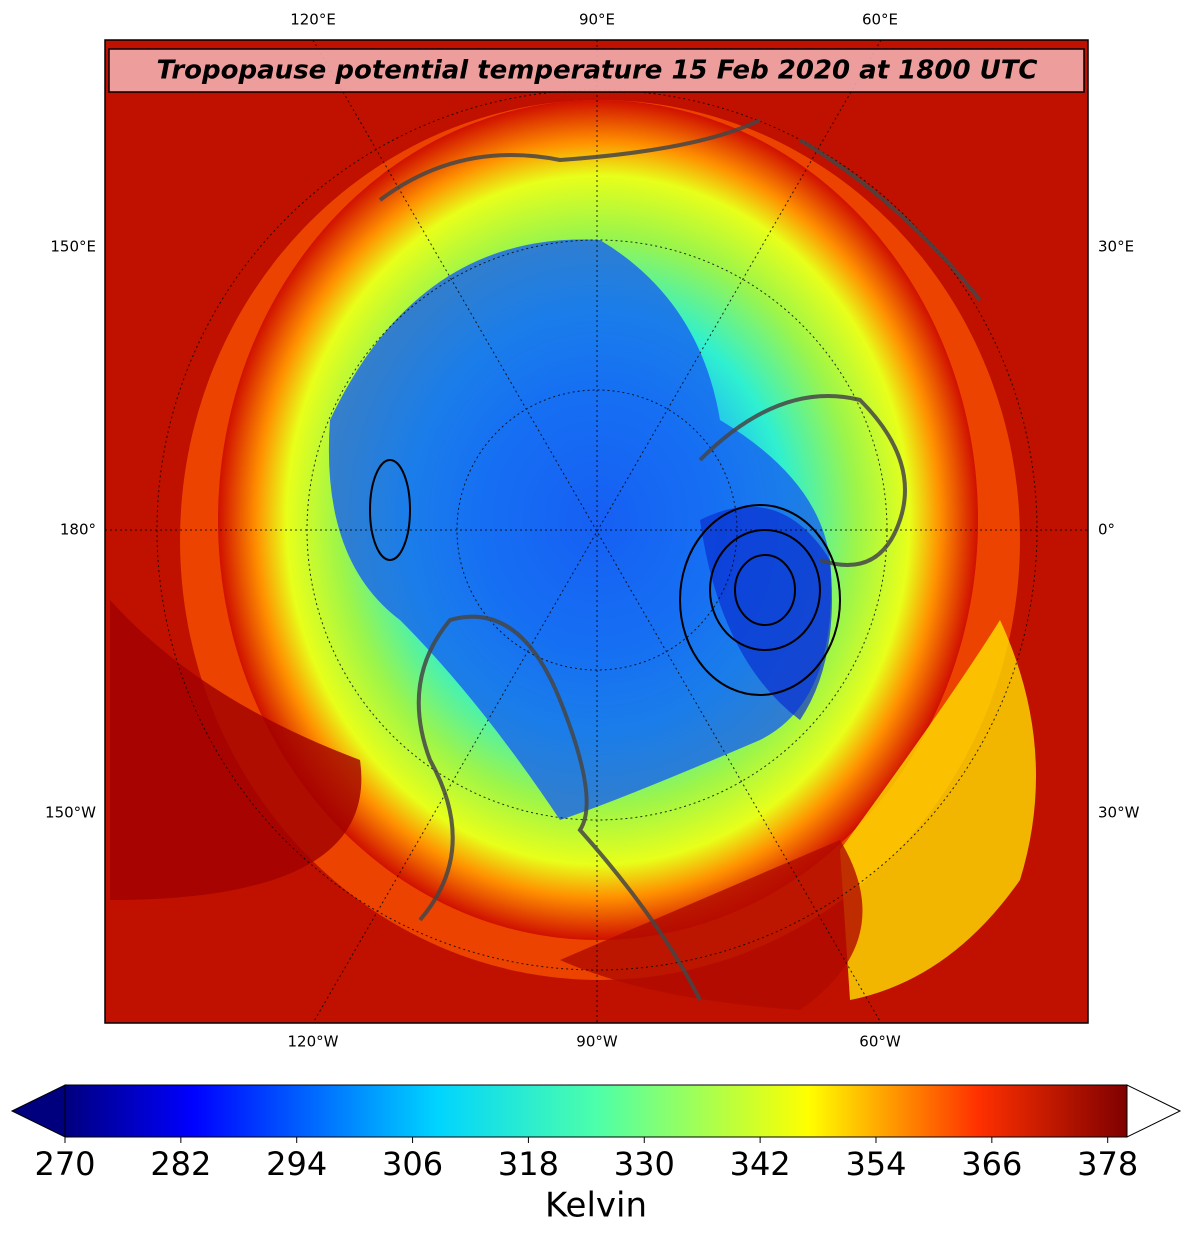 The height and width of the screenshot is (1242, 1192). I want to click on lon-label: 180°, so click(78, 530).